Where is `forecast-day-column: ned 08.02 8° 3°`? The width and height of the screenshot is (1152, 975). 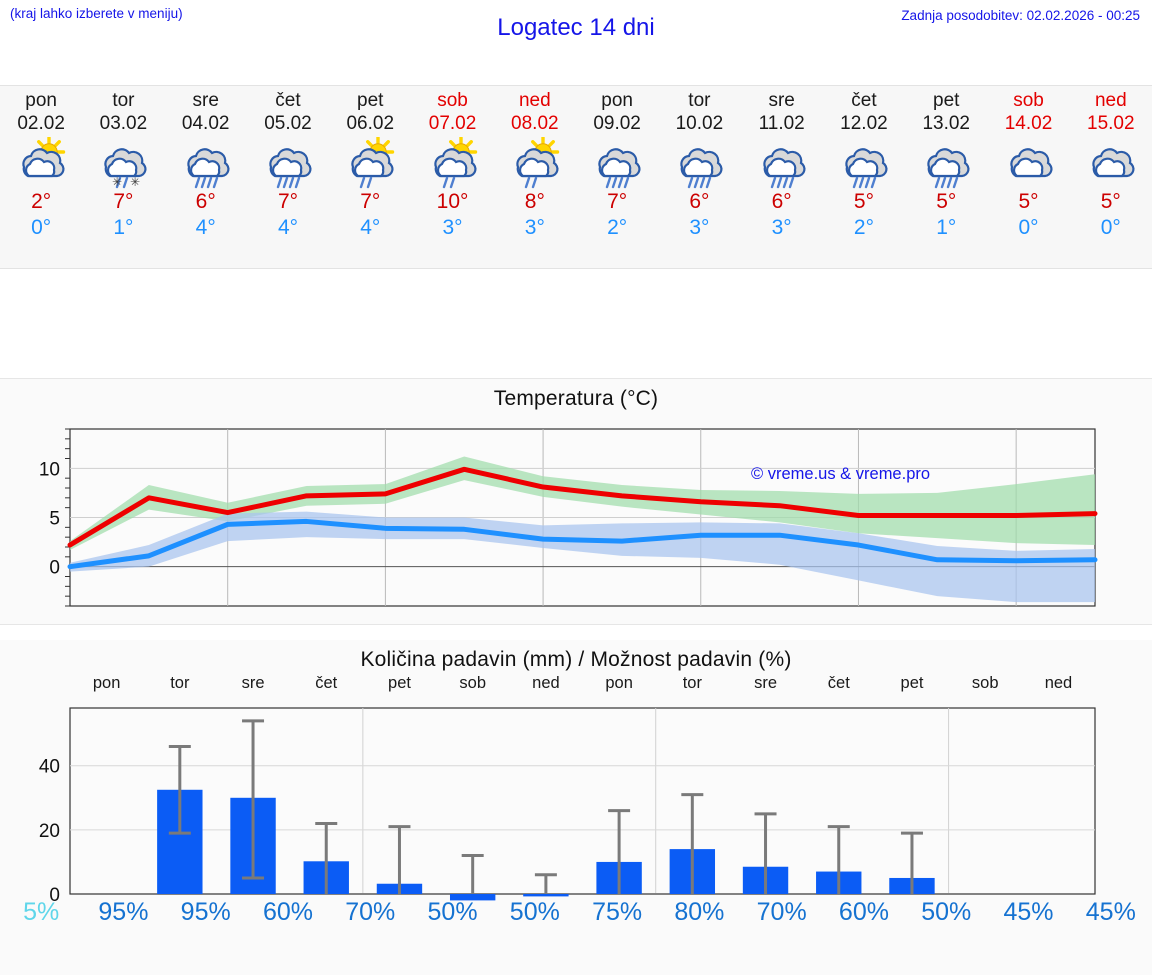
forecast-day-column: ned 08.02 8° 3° is located at coordinates (535, 177).